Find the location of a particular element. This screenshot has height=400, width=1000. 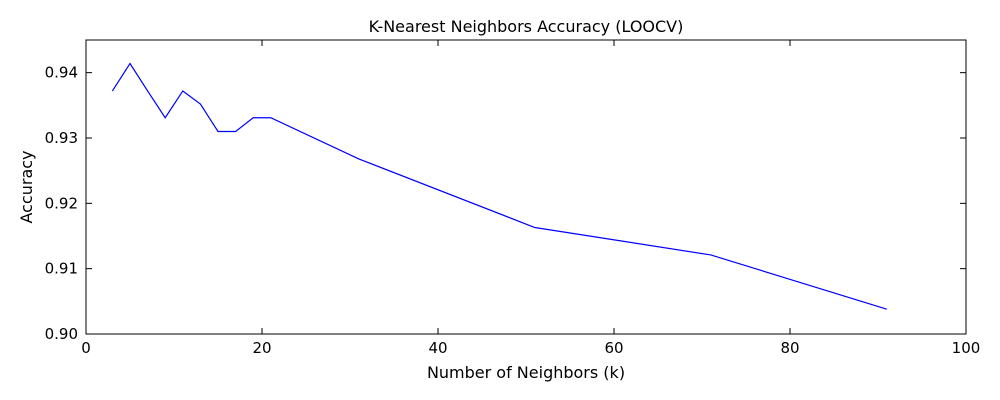

y-axis-label: Accuracy is located at coordinates (26, 186).